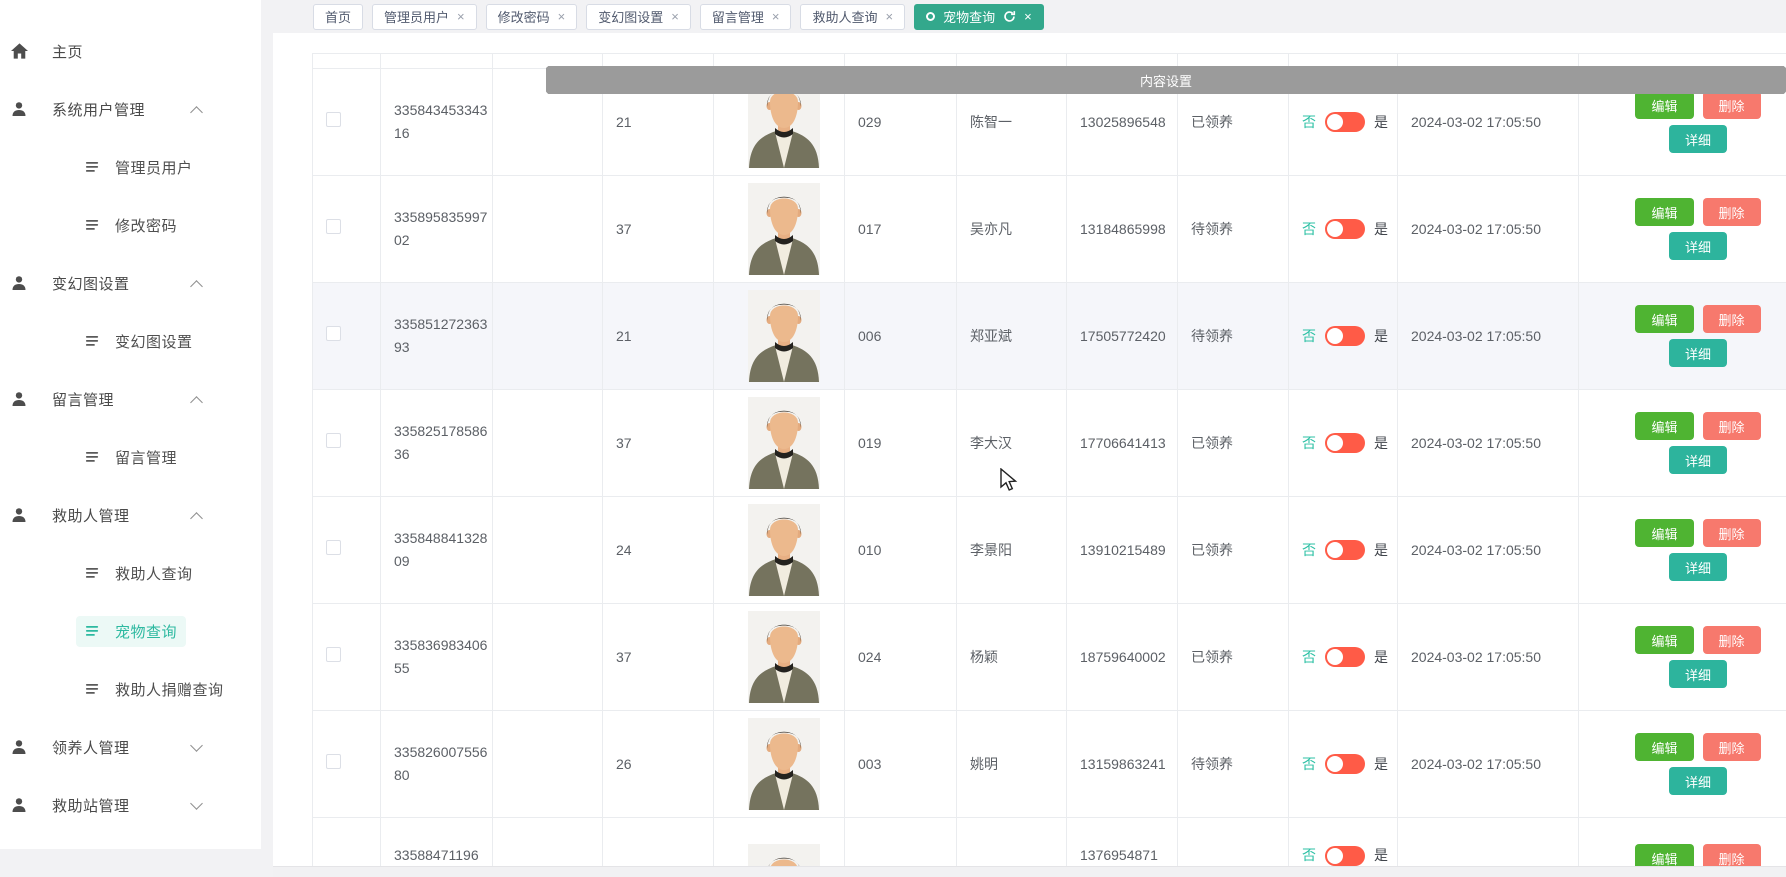 Image resolution: width=1786 pixels, height=877 pixels. I want to click on sidebar-item-label: 宠物查询, so click(146, 632).